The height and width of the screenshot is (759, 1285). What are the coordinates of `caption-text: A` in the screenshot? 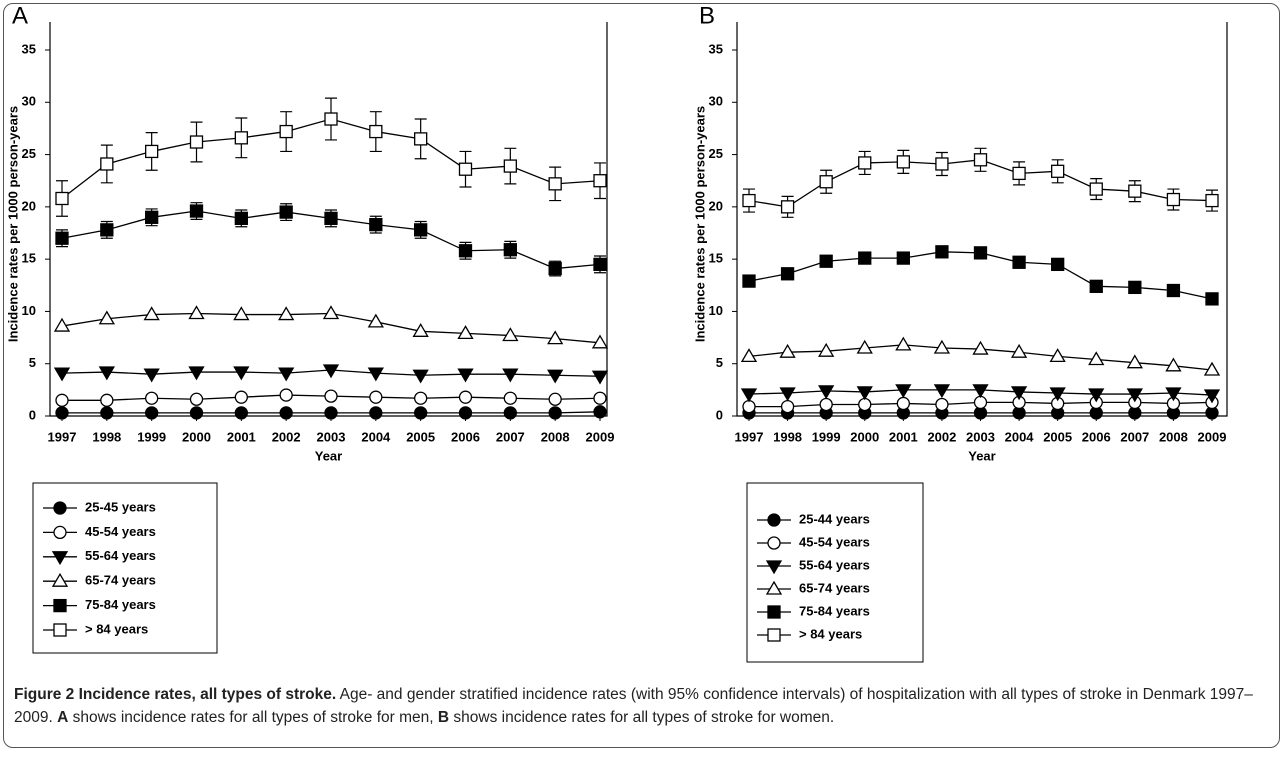 It's located at (63, 717).